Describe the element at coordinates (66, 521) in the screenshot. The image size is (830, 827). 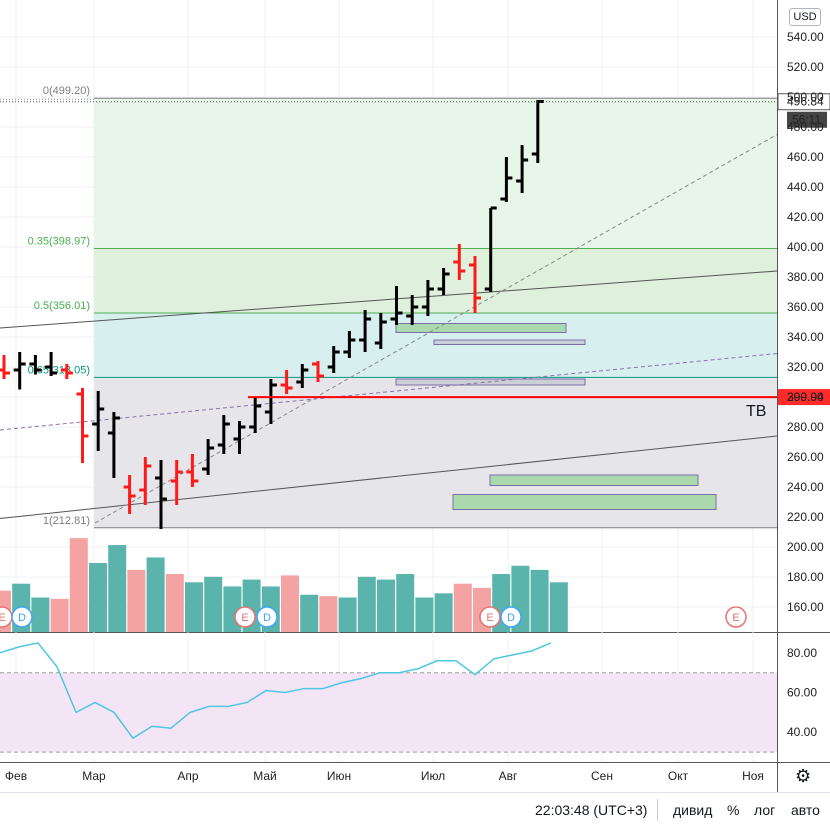
I see `fib-level-label: 1(212.81)` at that location.